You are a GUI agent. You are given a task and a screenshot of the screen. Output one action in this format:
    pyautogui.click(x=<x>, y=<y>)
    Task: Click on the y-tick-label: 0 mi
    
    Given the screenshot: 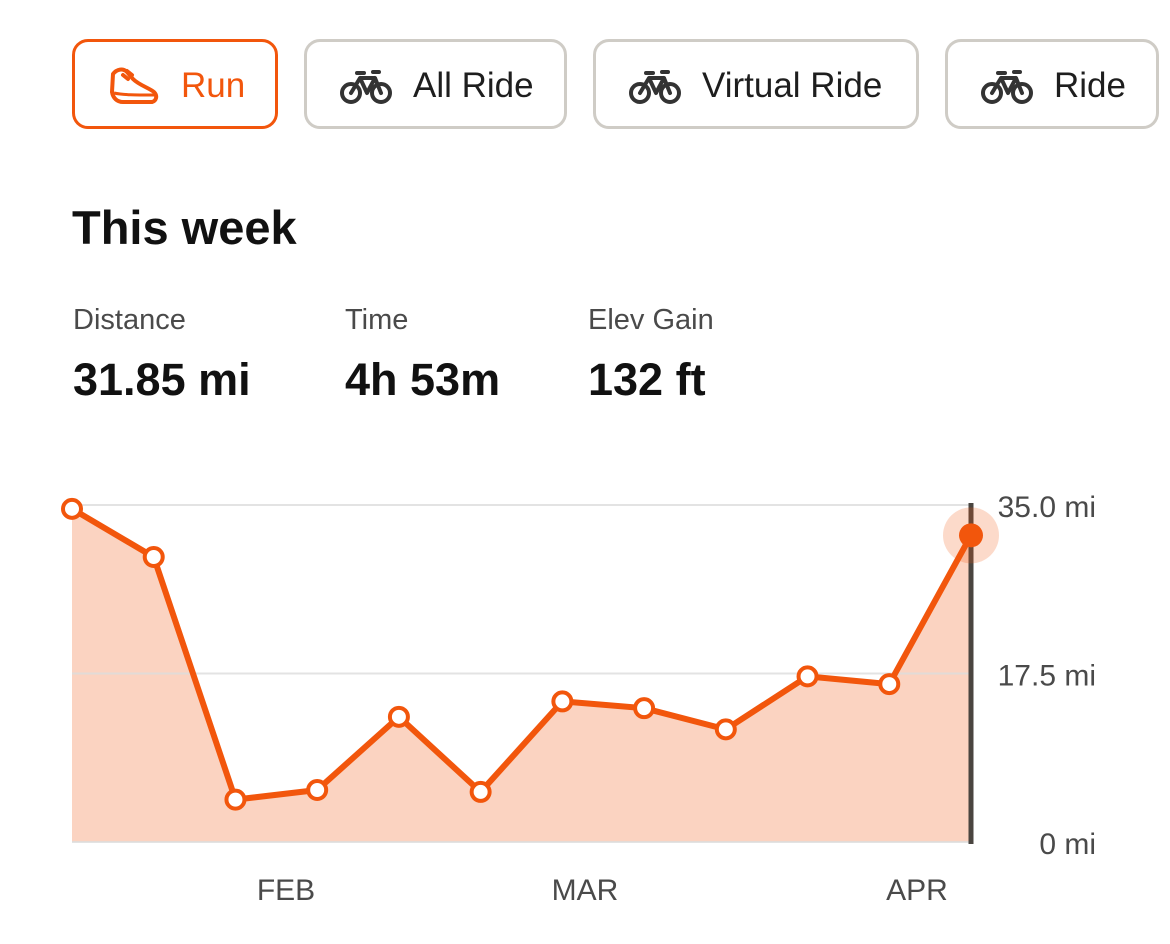 What is the action you would take?
    pyautogui.click(x=1067, y=844)
    